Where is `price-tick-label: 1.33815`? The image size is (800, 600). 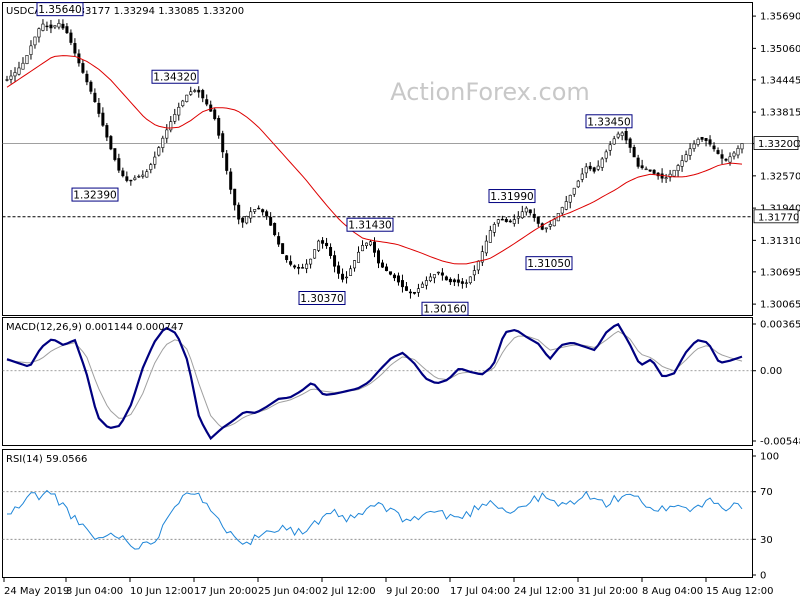
price-tick-label: 1.33815 is located at coordinates (780, 113).